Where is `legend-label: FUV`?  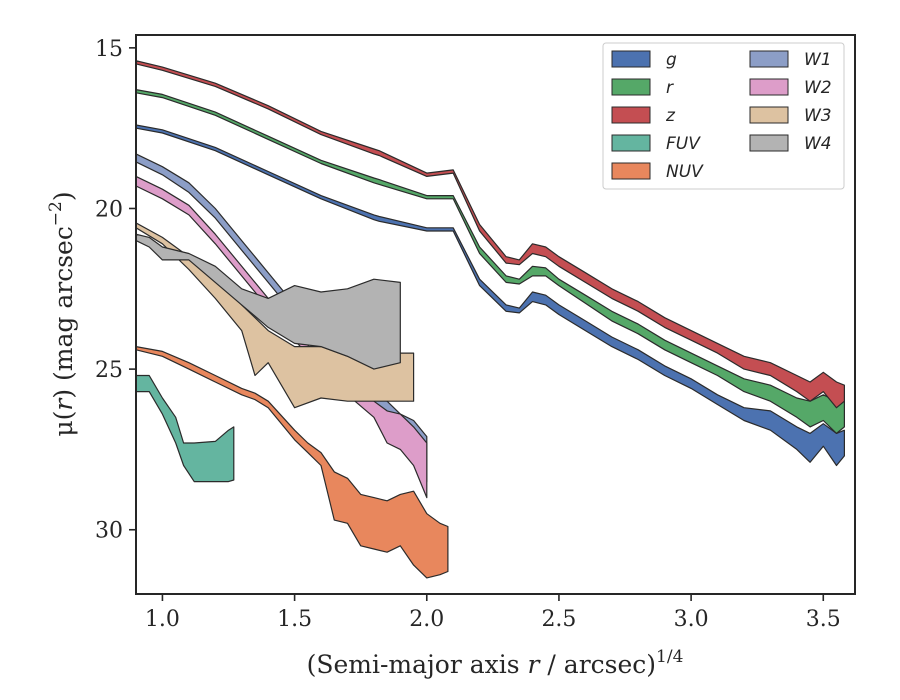
legend-label: FUV is located at coordinates (683, 144).